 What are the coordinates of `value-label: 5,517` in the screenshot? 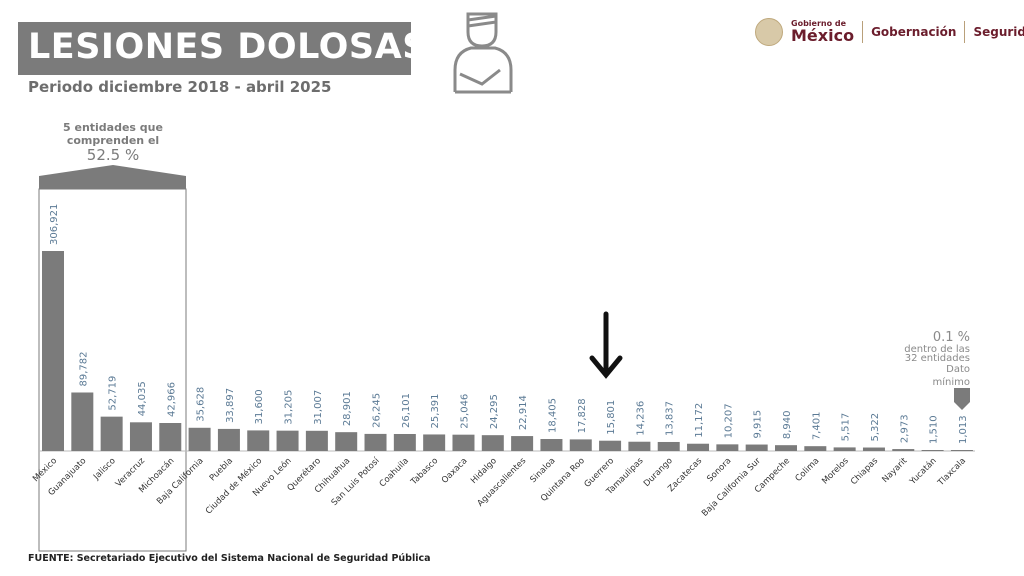 It's located at (846, 427).